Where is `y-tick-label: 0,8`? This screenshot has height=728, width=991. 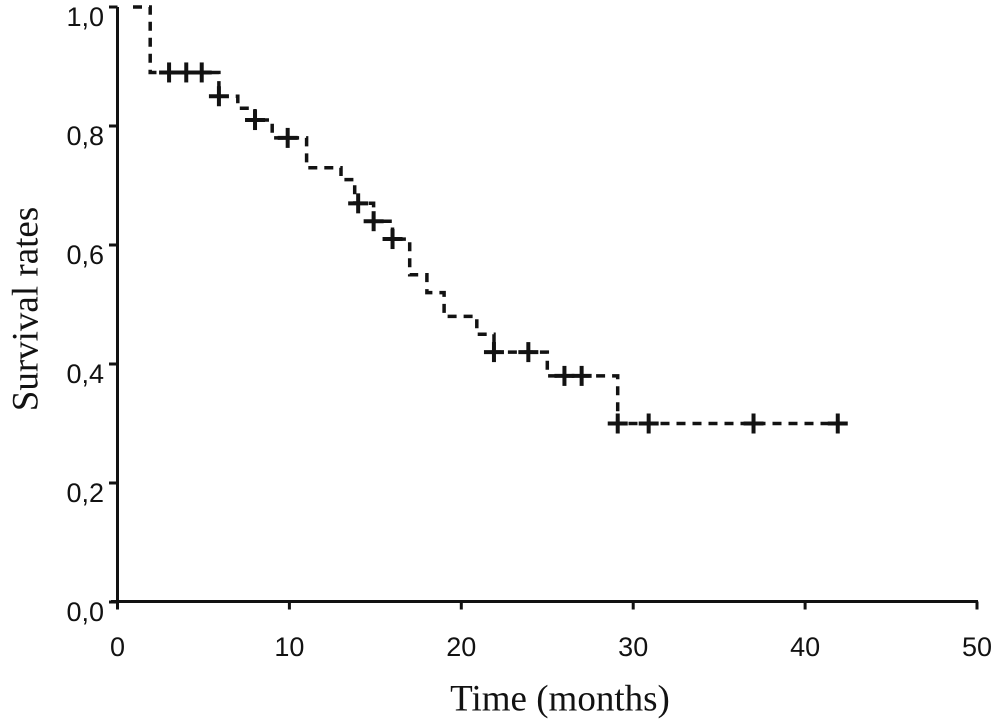 y-tick-label: 0,8 is located at coordinates (85, 136).